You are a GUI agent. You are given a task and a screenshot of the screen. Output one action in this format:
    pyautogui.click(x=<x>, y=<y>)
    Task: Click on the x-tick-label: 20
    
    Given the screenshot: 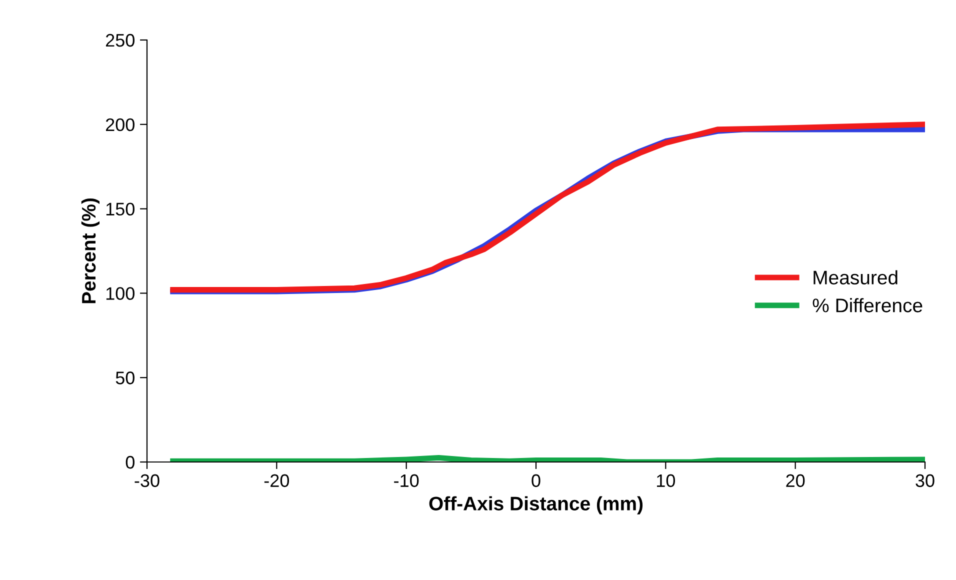 What is the action you would take?
    pyautogui.click(x=795, y=481)
    